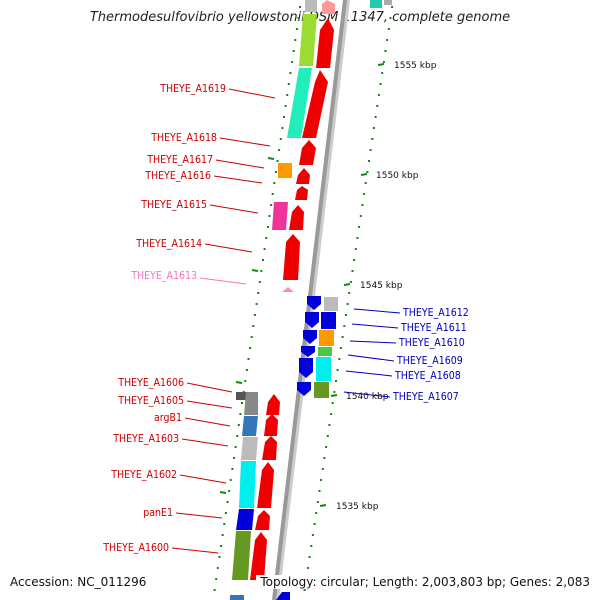 This screenshot has width=600, height=600. Describe the element at coordinates (427, 376) in the screenshot. I see `gene-label: THEYE_A1608` at that location.